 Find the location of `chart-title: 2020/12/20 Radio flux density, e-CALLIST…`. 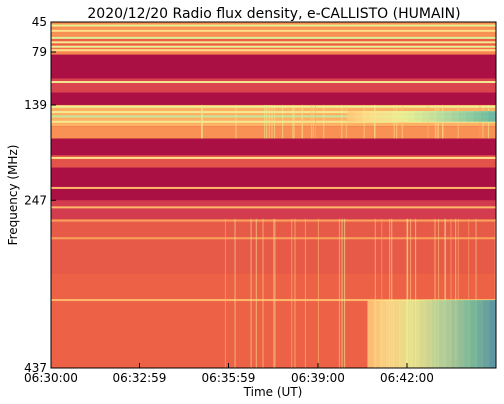

chart-title: 2020/12/20 Radio flux density, e-CALLIST… is located at coordinates (273, 14).